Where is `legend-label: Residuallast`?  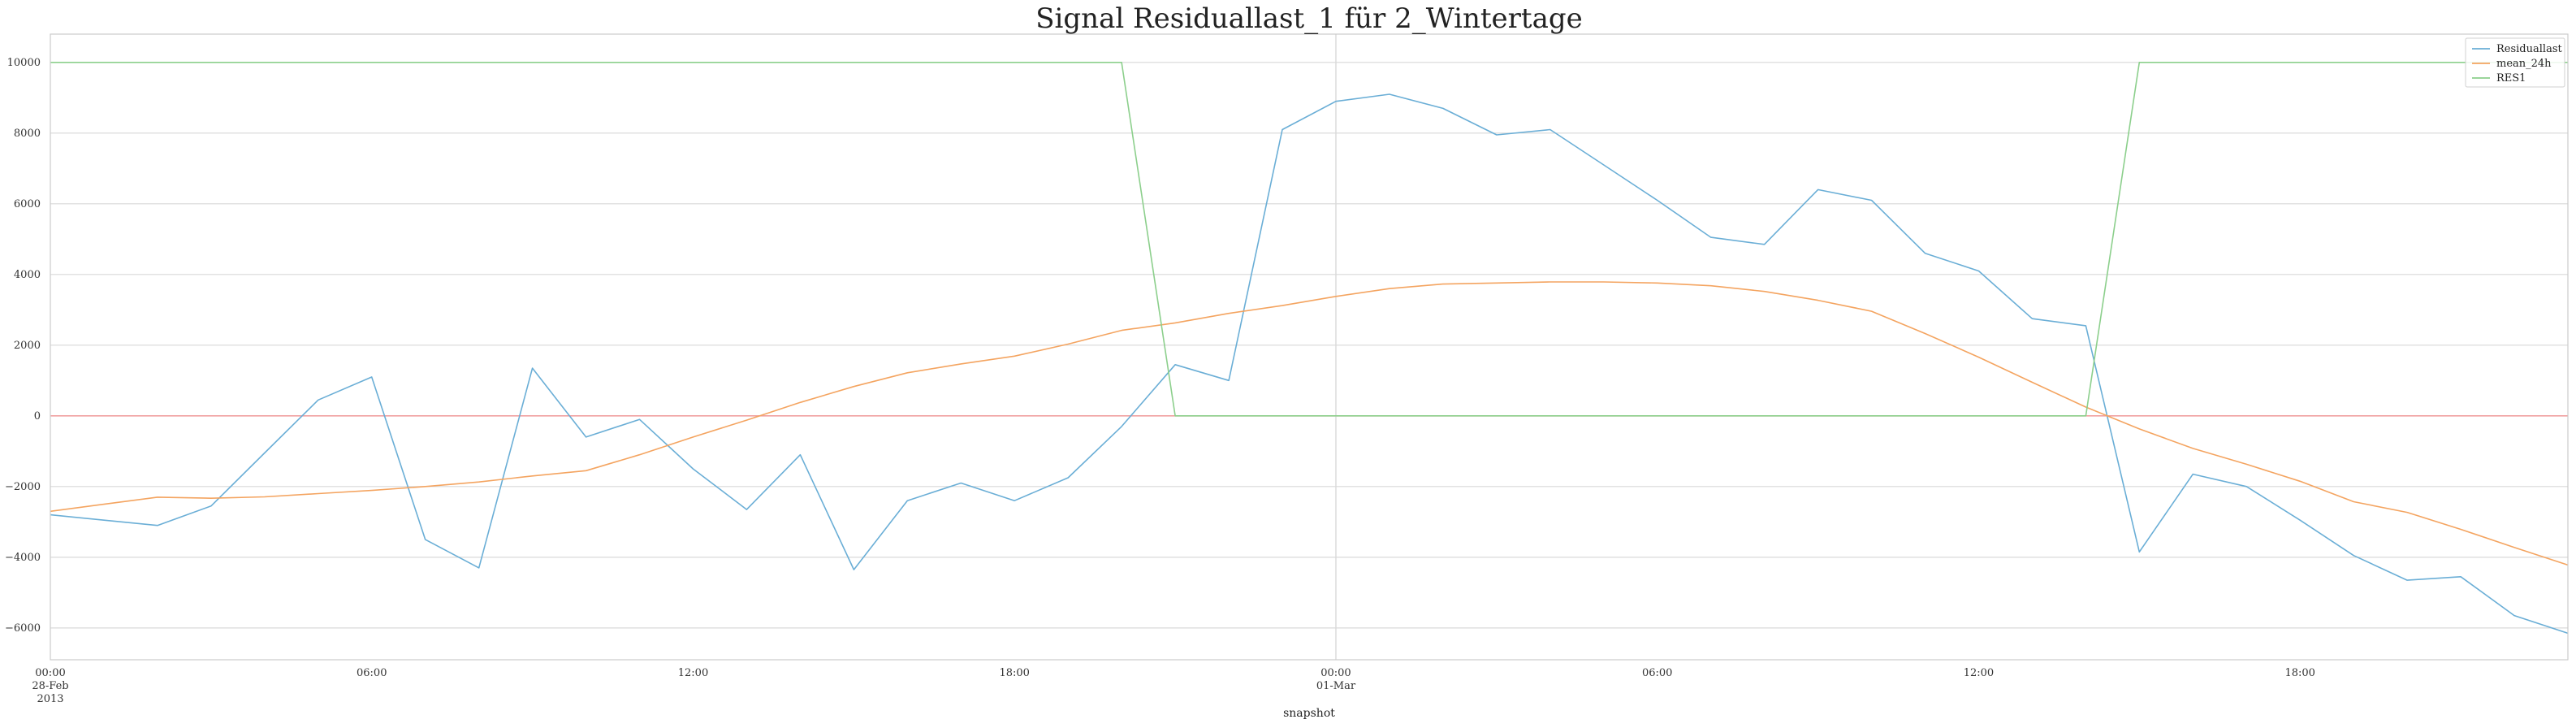
legend-label: Residuallast is located at coordinates (2529, 49).